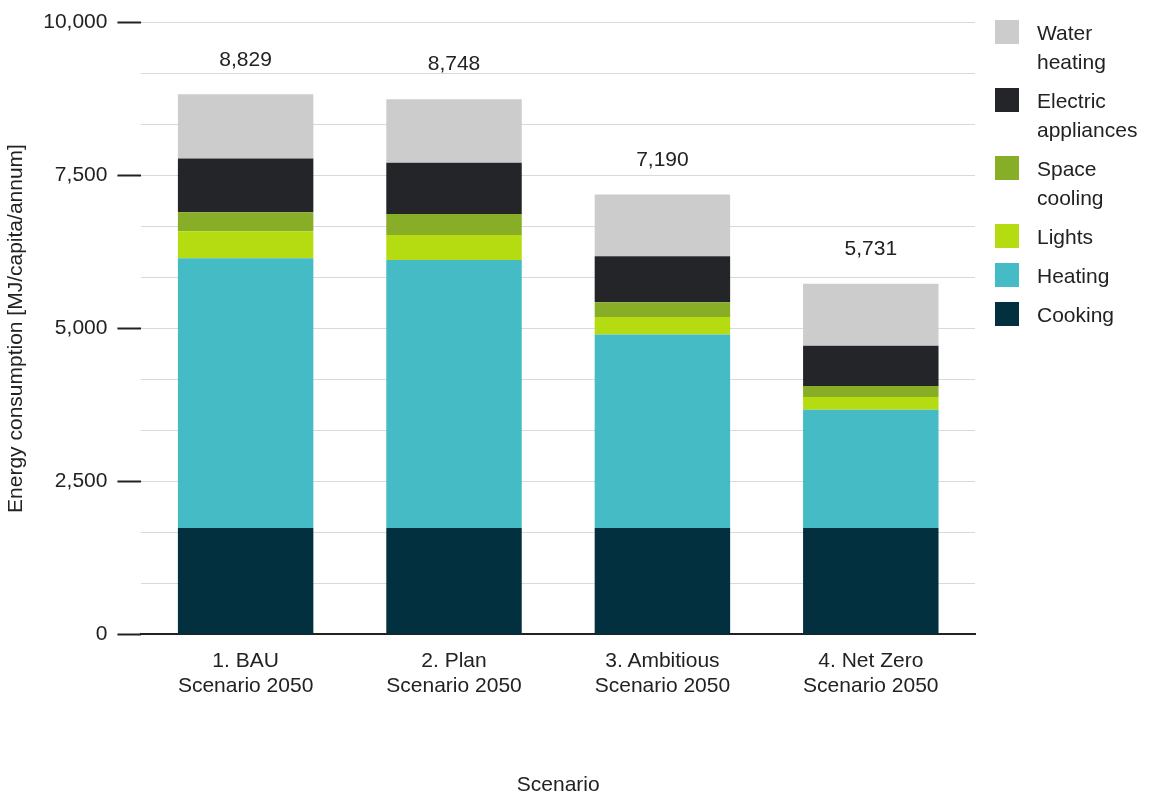 This screenshot has width=1172, height=804. I want to click on legend-label: Cooking, so click(1076, 315).